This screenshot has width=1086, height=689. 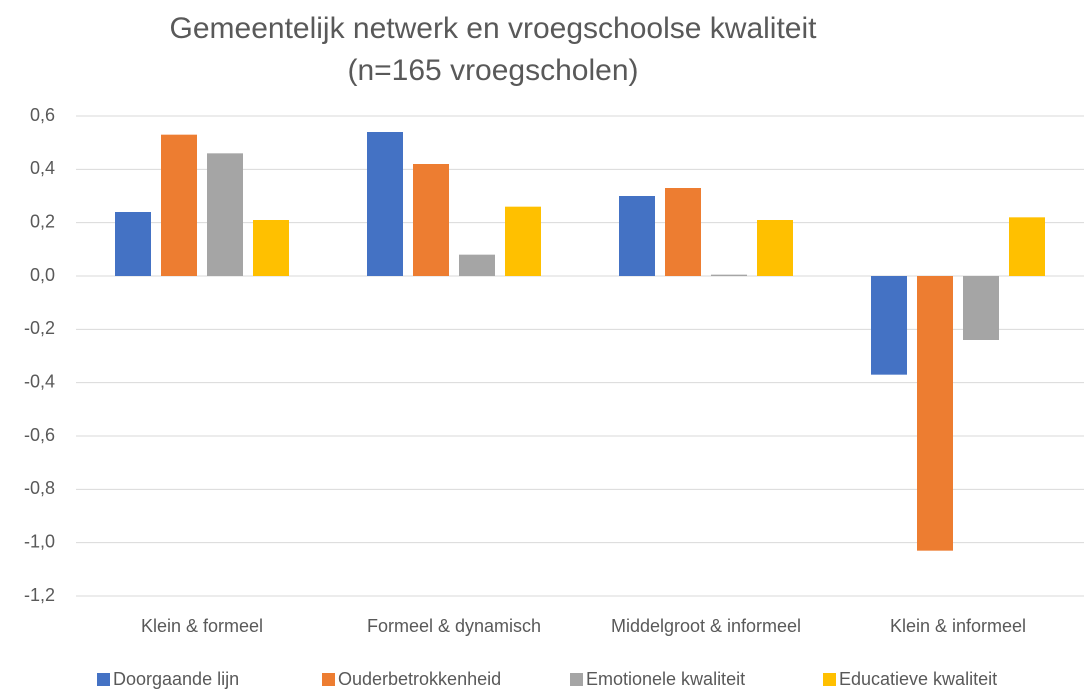 What do you see at coordinates (202, 626) in the screenshot?
I see `x-tick-label: Klein & formeel` at bounding box center [202, 626].